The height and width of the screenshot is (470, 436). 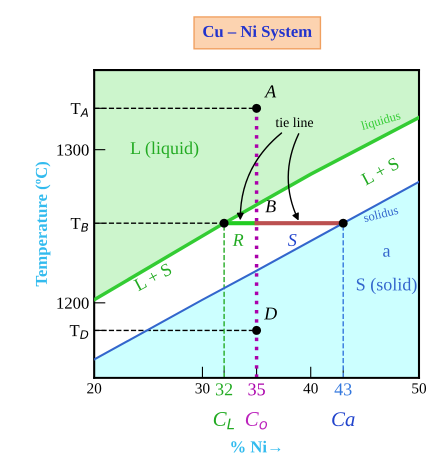 What do you see at coordinates (224, 421) in the screenshot?
I see `text: C$_{L}$` at bounding box center [224, 421].